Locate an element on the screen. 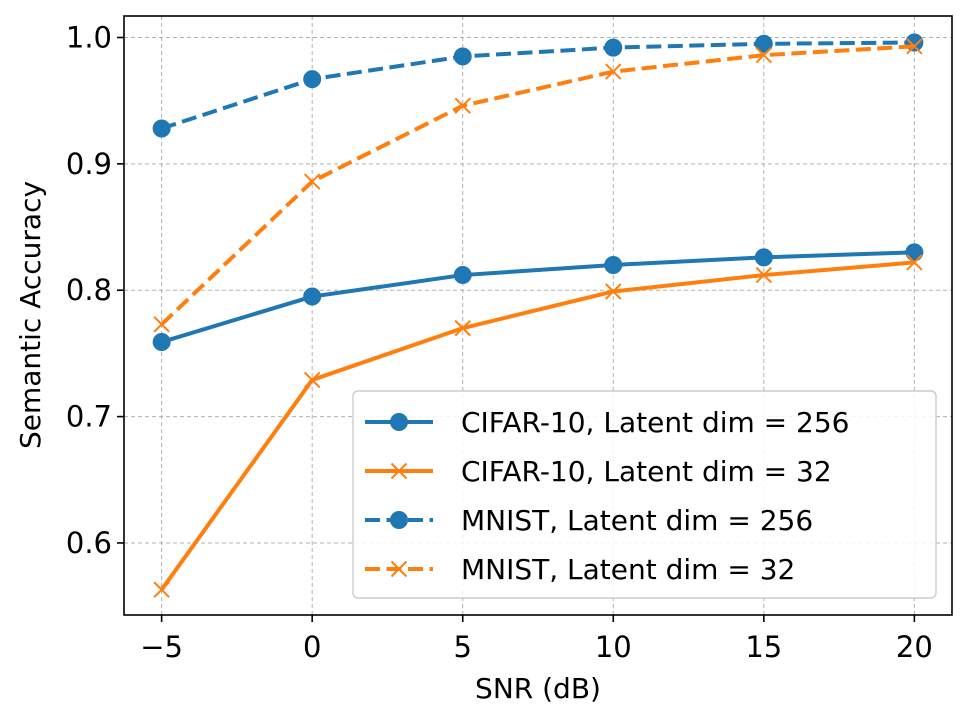  y-tick-label: 0.8 is located at coordinates (89, 290).